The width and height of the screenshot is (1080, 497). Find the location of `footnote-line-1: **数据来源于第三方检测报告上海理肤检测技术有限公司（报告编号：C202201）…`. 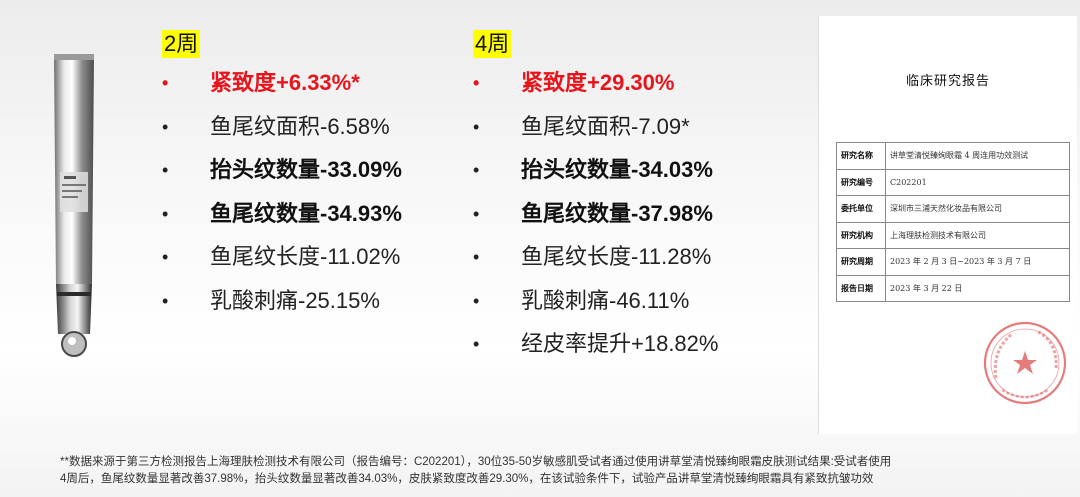

footnote-line-1: **数据来源于第三方检测报告上海理肤检测技术有限公司（报告编号：C202201）… is located at coordinates (476, 462).